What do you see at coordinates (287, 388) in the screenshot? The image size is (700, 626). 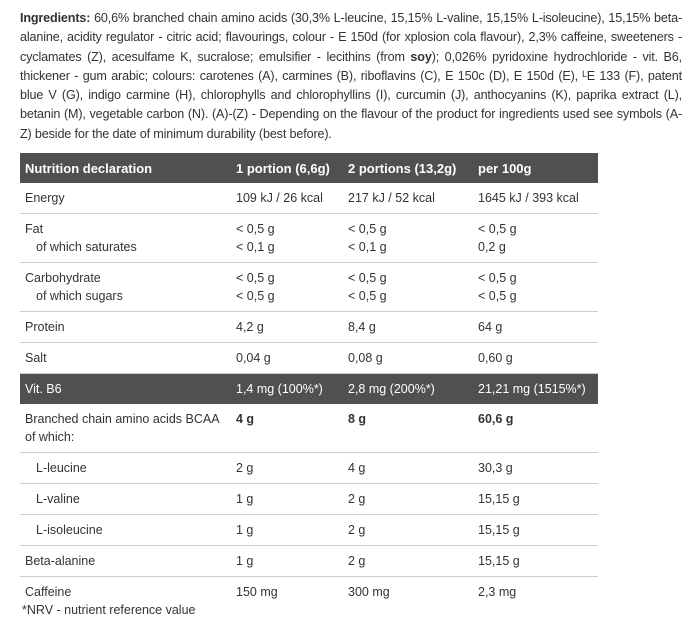 I see `cell: 1,4 mg (100%*)` at bounding box center [287, 388].